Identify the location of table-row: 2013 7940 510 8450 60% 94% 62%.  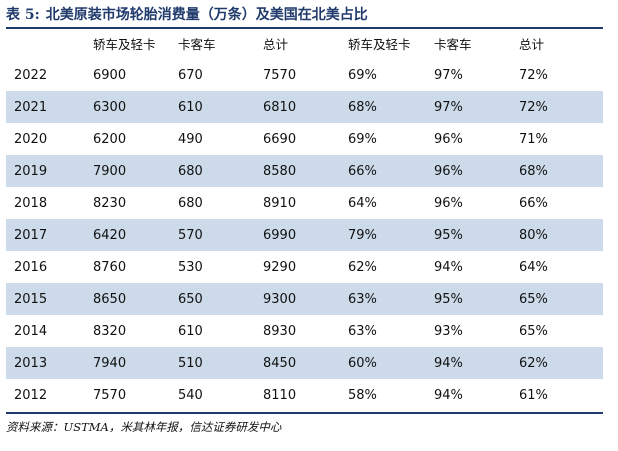
(304, 363).